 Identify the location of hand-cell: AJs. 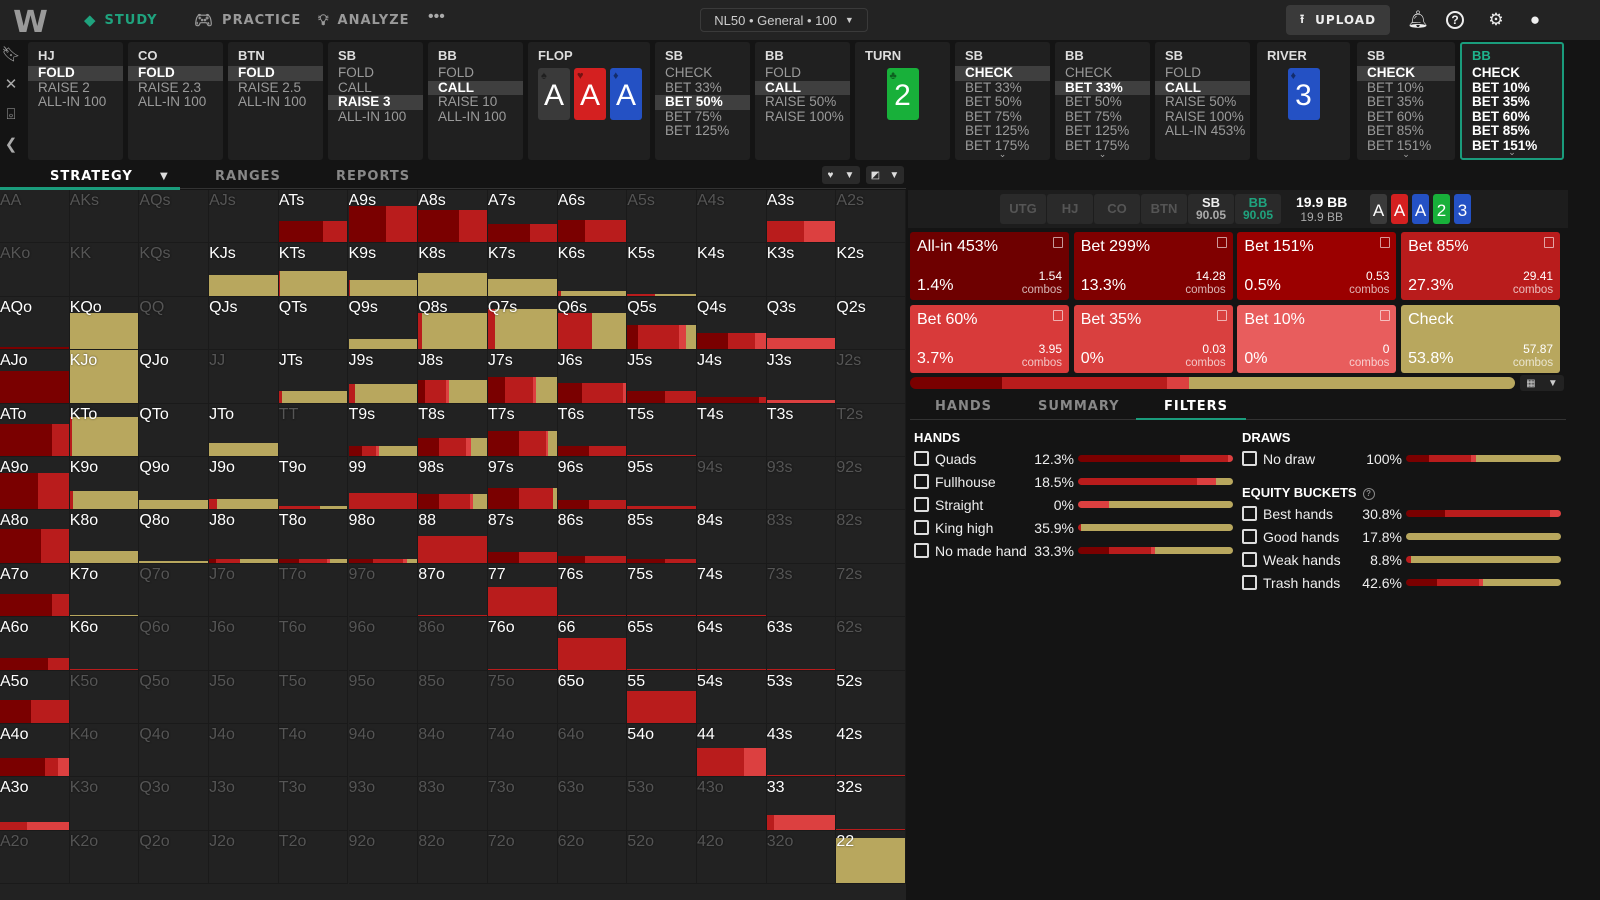
(244, 217).